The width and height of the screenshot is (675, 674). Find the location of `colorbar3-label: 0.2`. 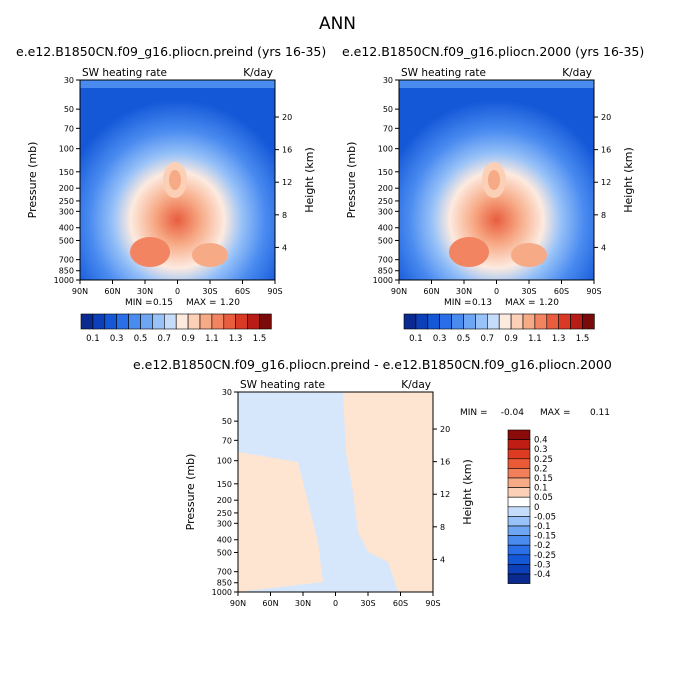

colorbar3-label: 0.2 is located at coordinates (541, 469).